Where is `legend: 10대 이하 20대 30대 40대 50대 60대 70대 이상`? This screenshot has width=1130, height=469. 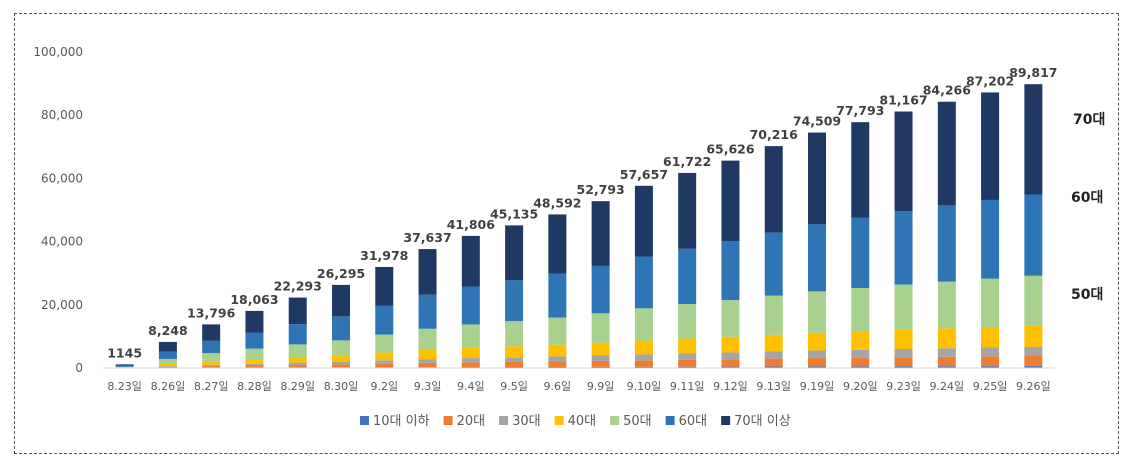 legend: 10대 이하 20대 30대 40대 50대 60대 70대 이상 is located at coordinates (575, 421).